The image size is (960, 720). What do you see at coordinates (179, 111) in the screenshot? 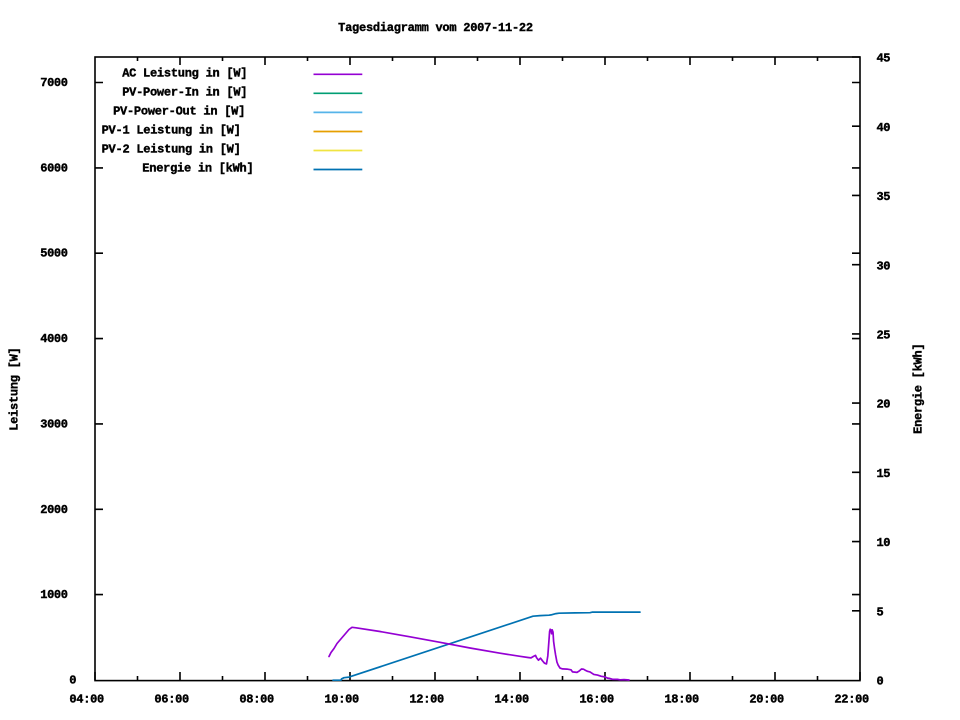
I see `svg-text: PV-Power-Out in [W]` at bounding box center [179, 111].